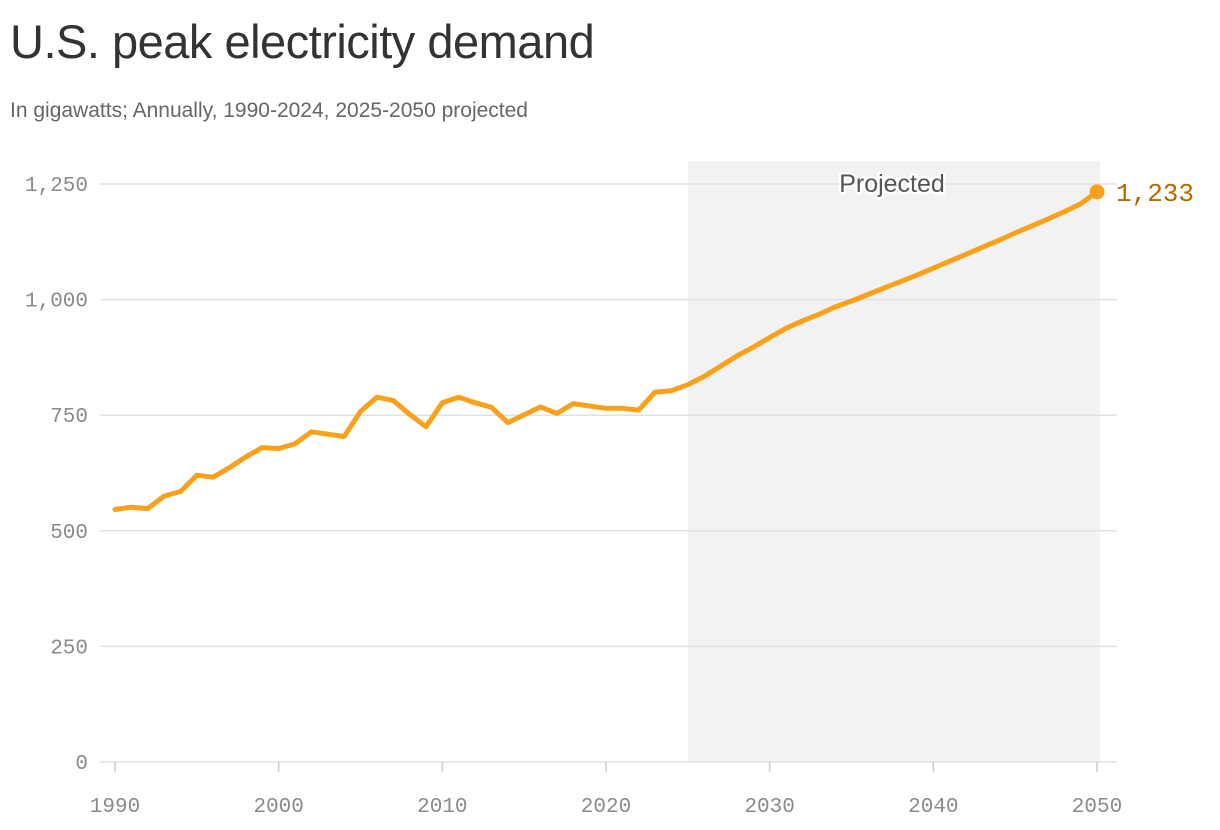 The height and width of the screenshot is (830, 1220). What do you see at coordinates (56, 302) in the screenshot?
I see `y-tick-label: 1,000` at bounding box center [56, 302].